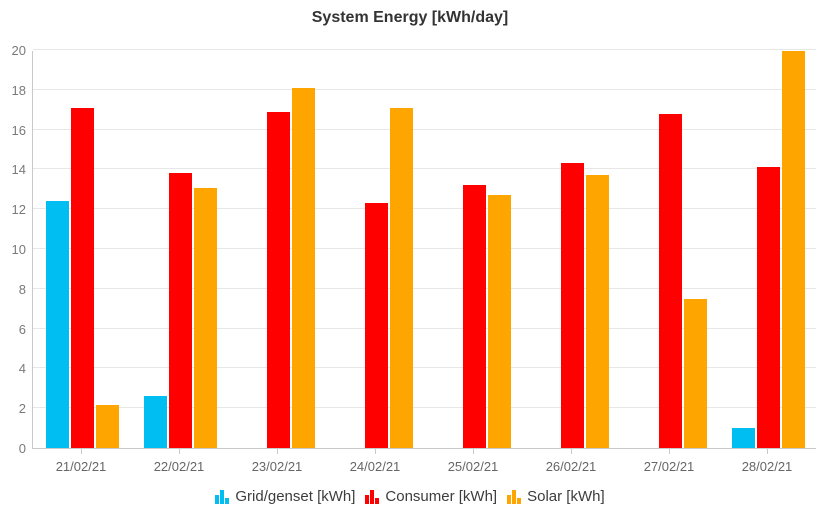  Describe the element at coordinates (18, 90) in the screenshot. I see `y-axis-tick-label: 18` at that location.